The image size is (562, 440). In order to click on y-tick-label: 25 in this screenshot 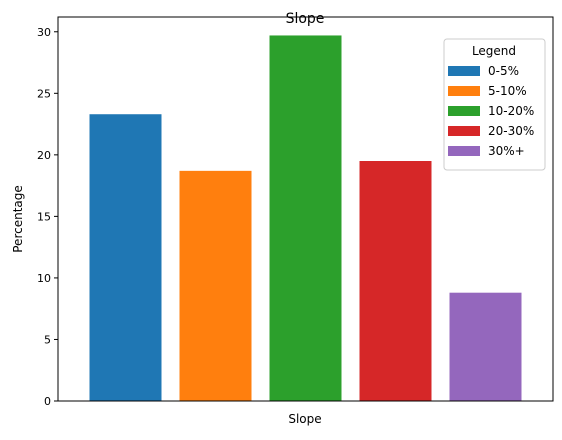, I will do `click(44, 93)`.